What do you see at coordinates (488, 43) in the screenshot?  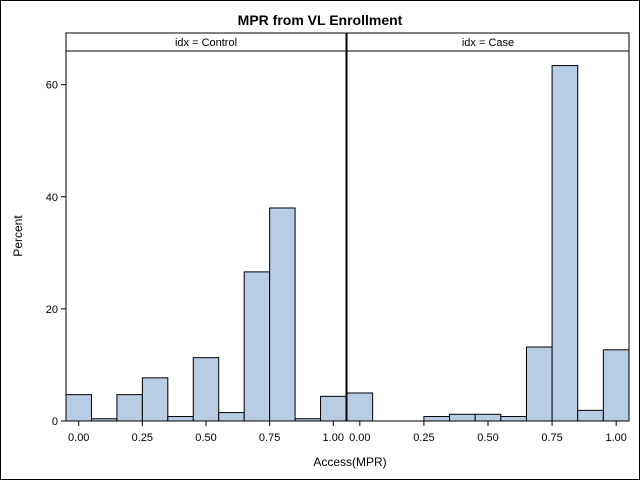 I see `panel-strip-label: idx = Case` at bounding box center [488, 43].